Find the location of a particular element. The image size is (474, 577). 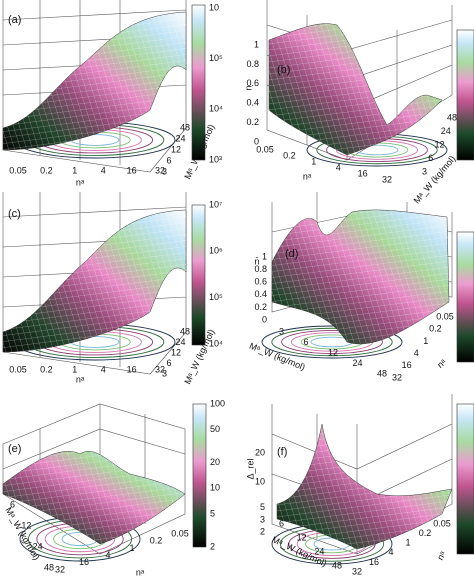

colorbar-ticks-label: 10⁴ is located at coordinates (216, 343).